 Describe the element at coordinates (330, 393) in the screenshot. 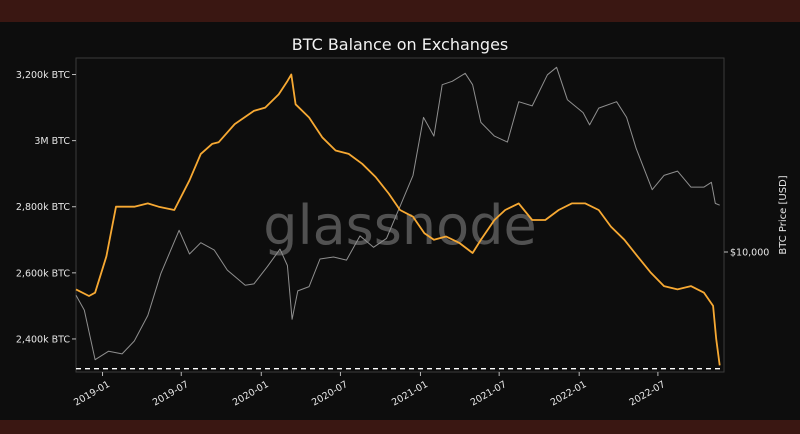

I see `x-tick-label: 2020-07` at that location.